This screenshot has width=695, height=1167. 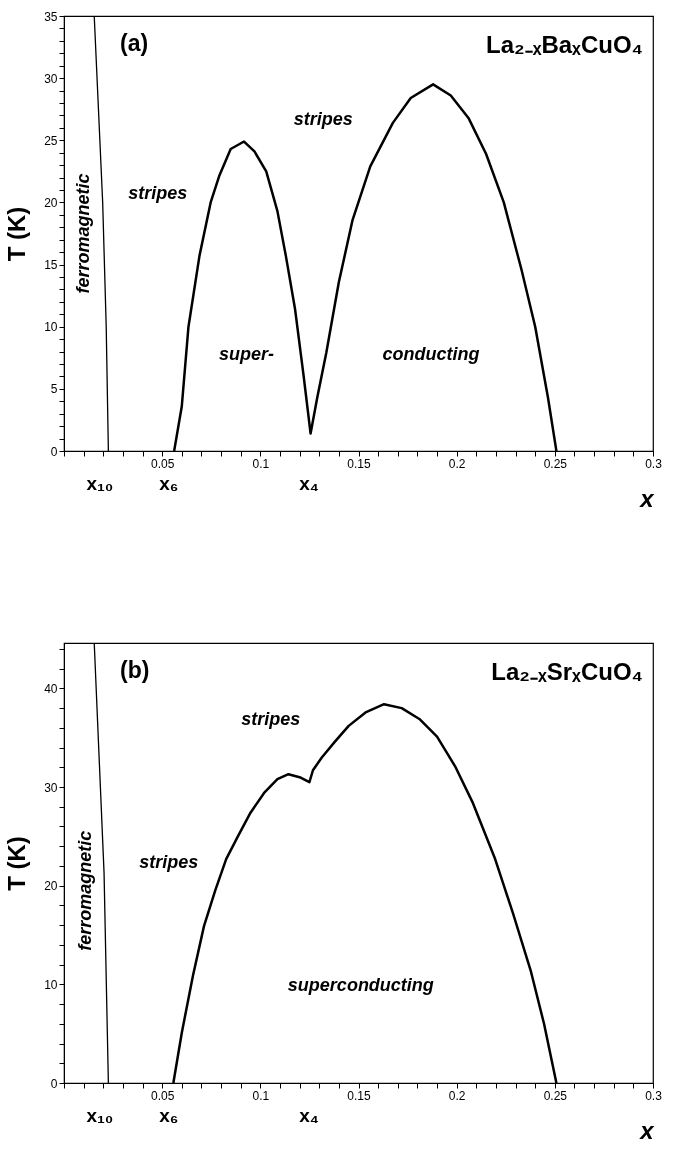 What do you see at coordinates (54, 389) in the screenshot?
I see `y-tick-label: 5` at bounding box center [54, 389].